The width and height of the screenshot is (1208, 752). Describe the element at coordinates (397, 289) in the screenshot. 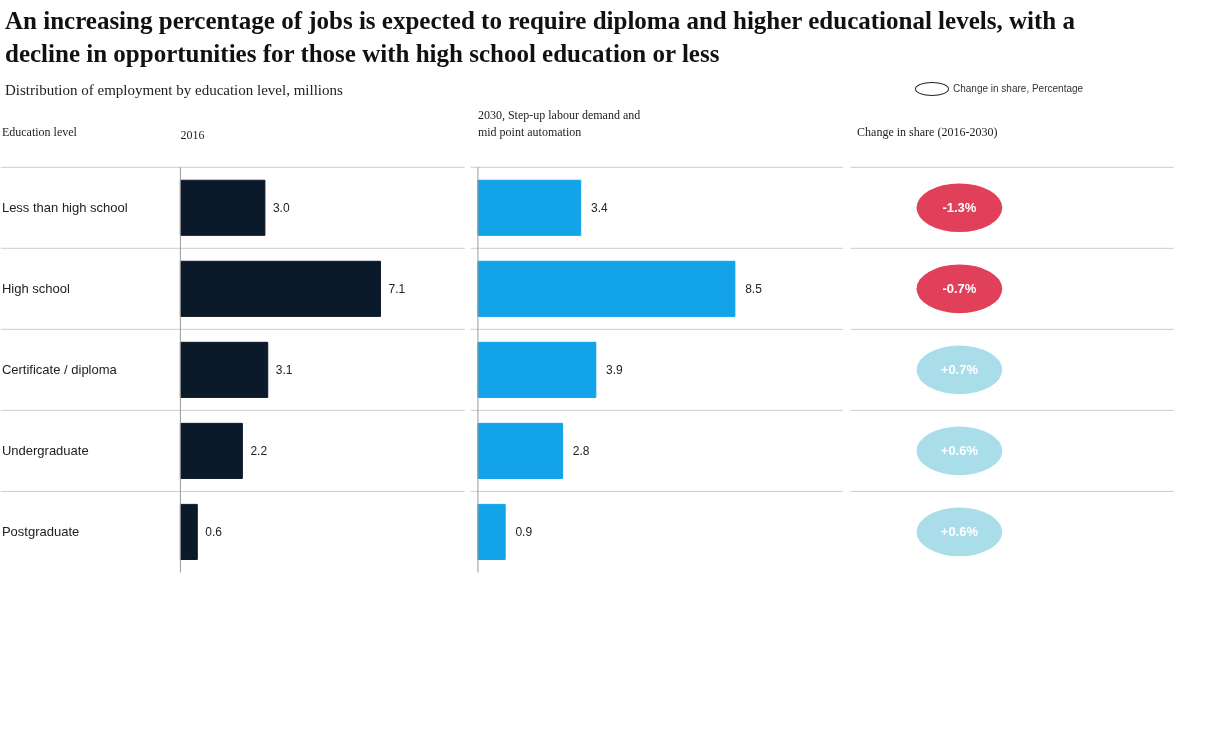

I see `data-label: 7.1` at that location.